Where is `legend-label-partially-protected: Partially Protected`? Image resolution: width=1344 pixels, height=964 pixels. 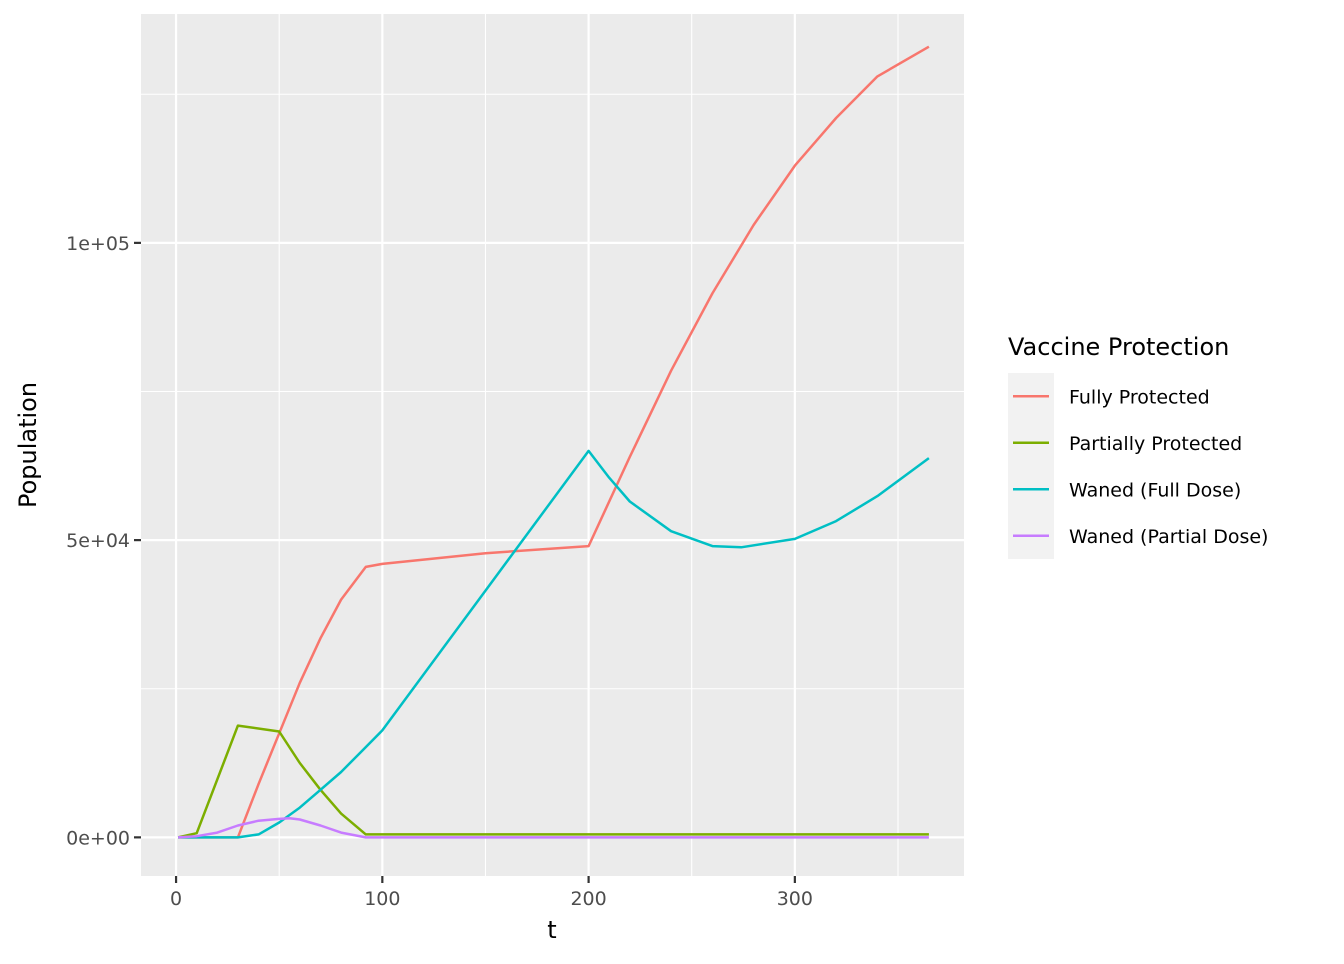
legend-label-partially-protected: Partially Protected is located at coordinates (1155, 444).